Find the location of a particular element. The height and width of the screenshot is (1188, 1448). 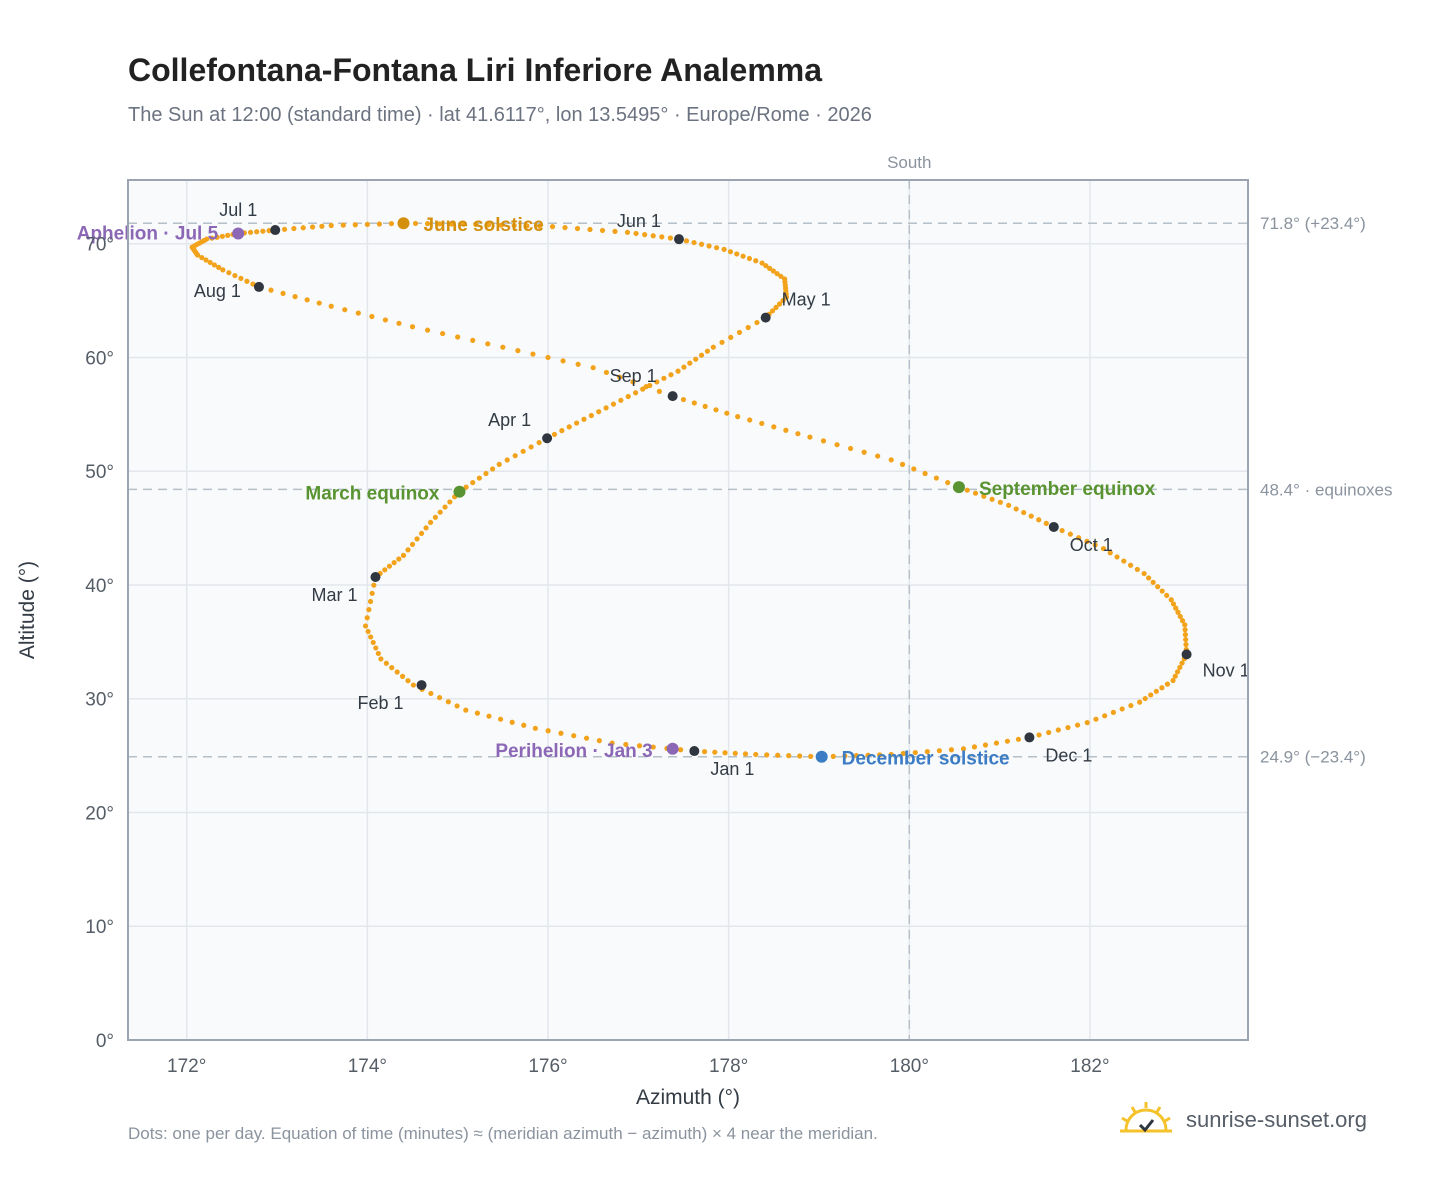

month-label: Jul 1 is located at coordinates (238, 210).